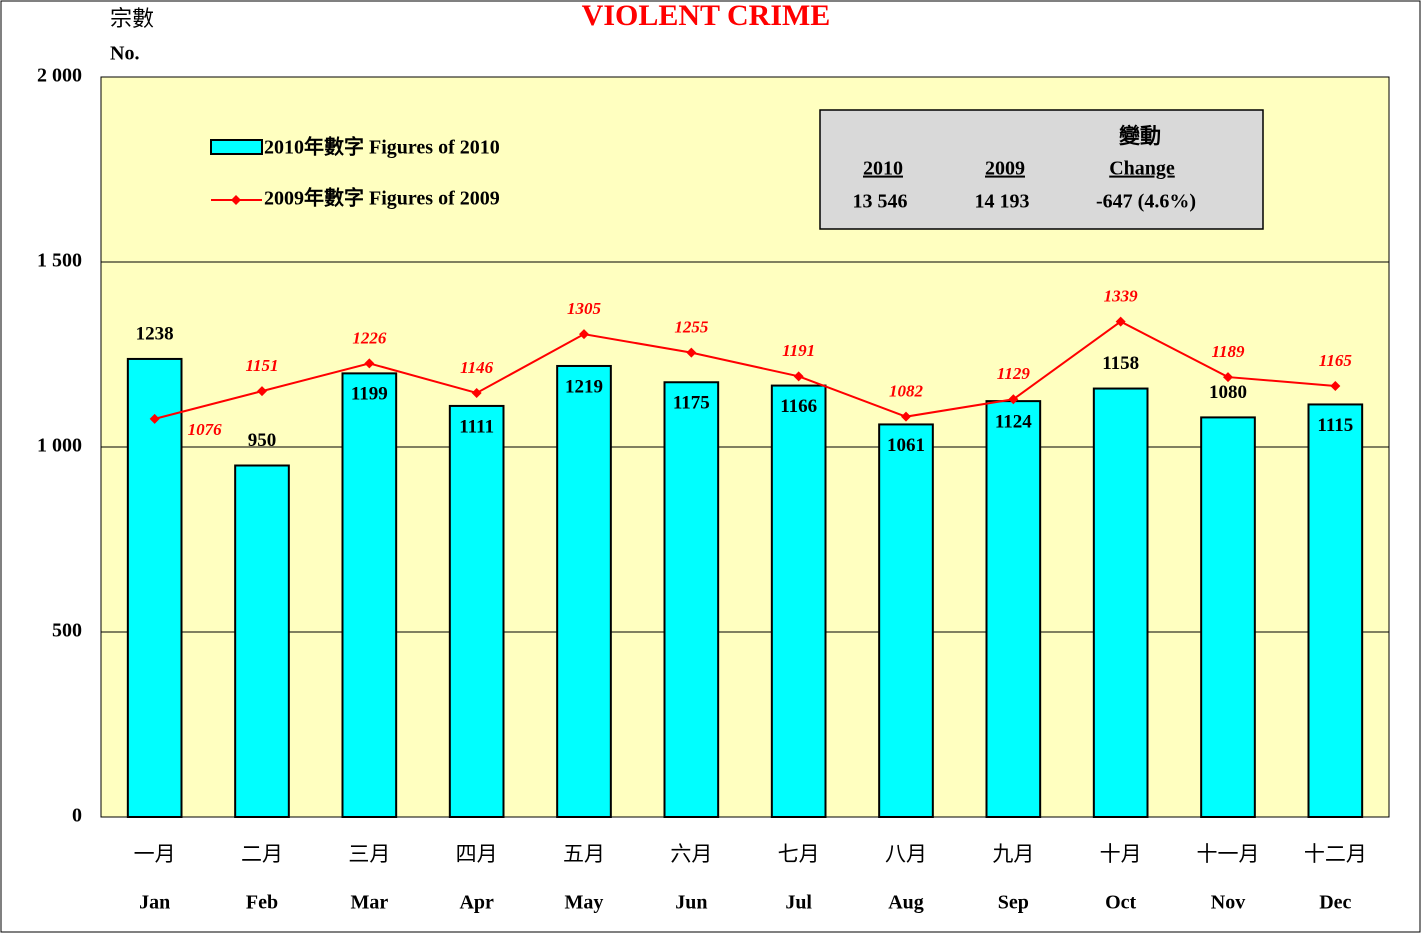 The width and height of the screenshot is (1421, 933). What do you see at coordinates (906, 445) in the screenshot?
I see `bar-value-label: 1061` at bounding box center [906, 445].